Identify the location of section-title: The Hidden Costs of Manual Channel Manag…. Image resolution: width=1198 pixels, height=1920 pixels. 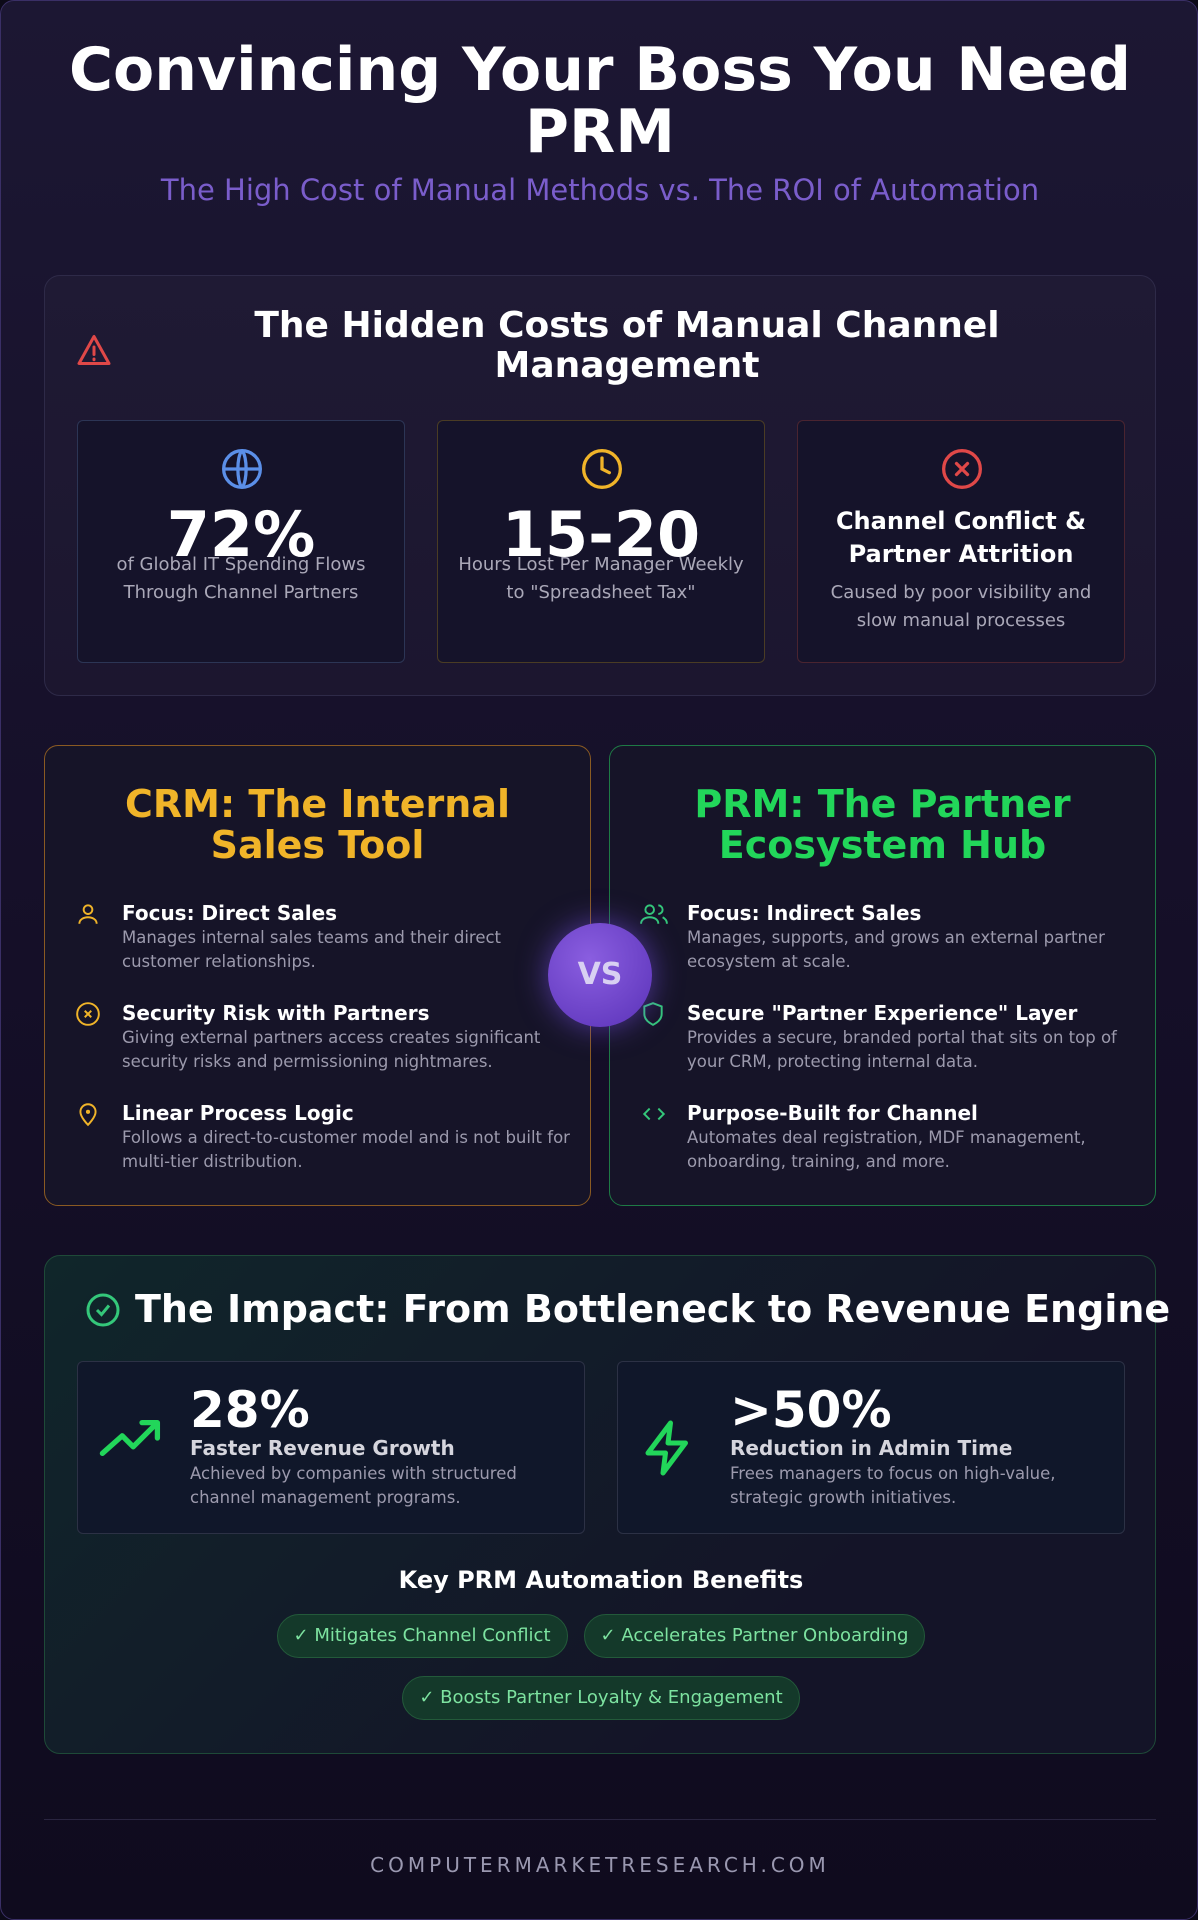
(627, 345).